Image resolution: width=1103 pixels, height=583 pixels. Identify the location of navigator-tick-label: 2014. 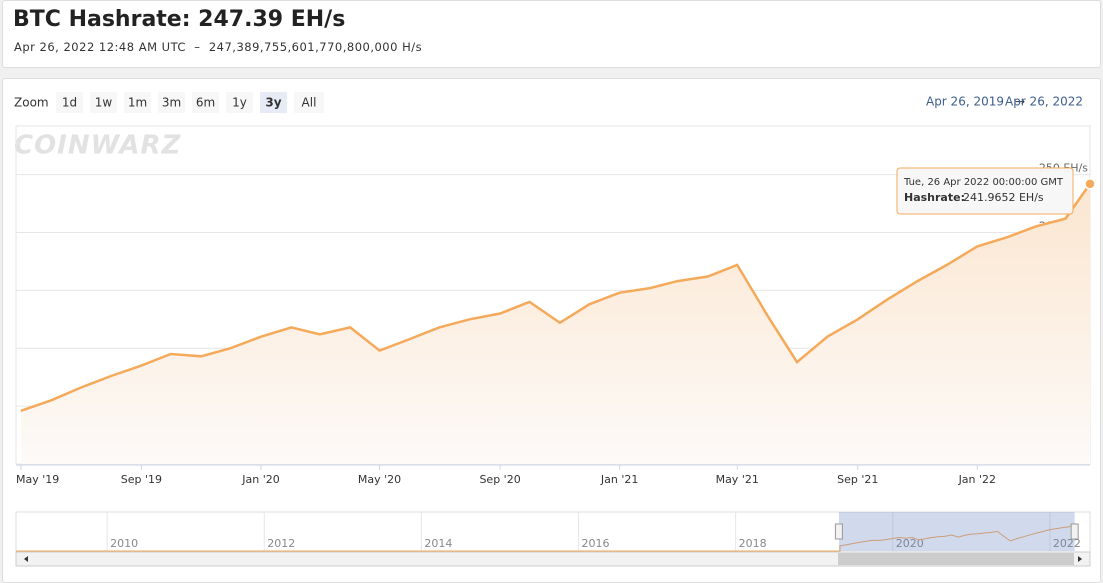
(438, 543).